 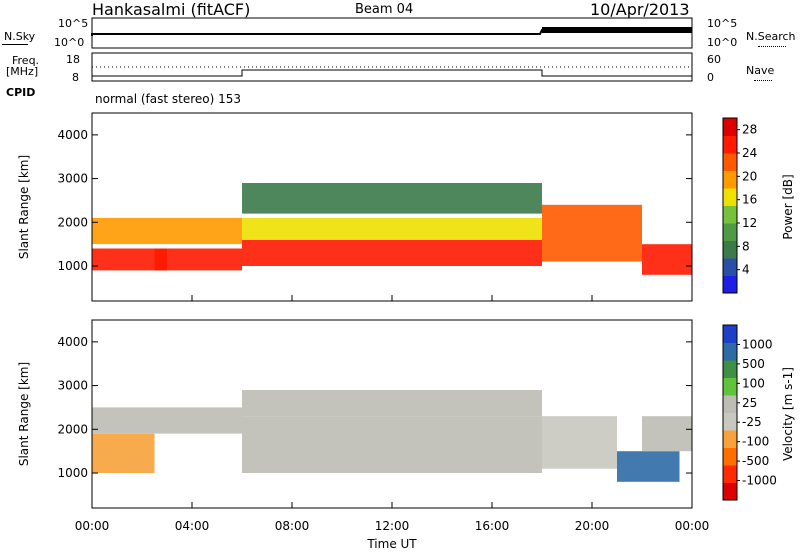 I want to click on vel-ytick-label-2: 3000, so click(x=72, y=386).